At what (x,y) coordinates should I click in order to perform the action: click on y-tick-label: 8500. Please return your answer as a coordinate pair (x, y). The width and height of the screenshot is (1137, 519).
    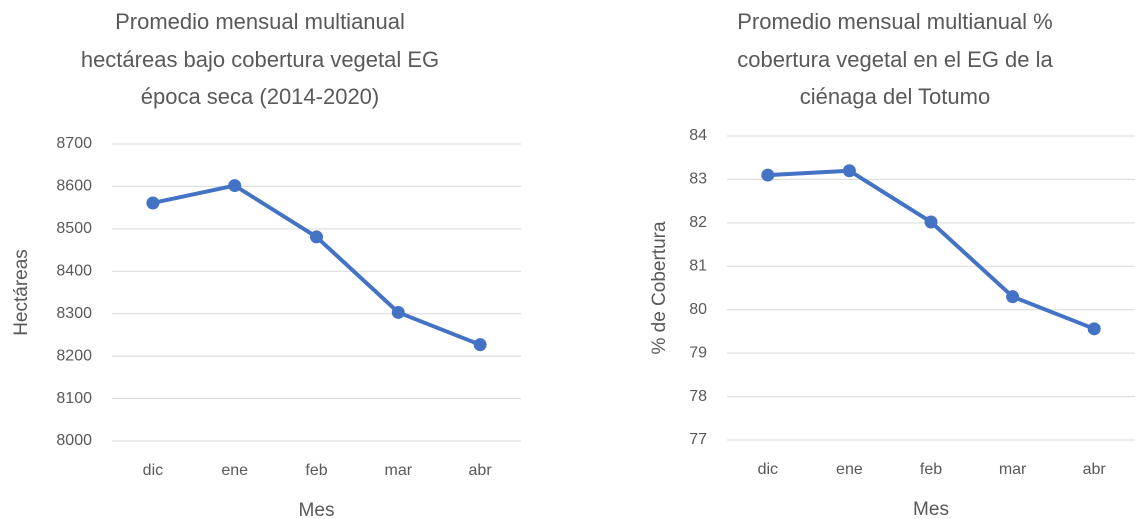
    Looking at the image, I should click on (74, 228).